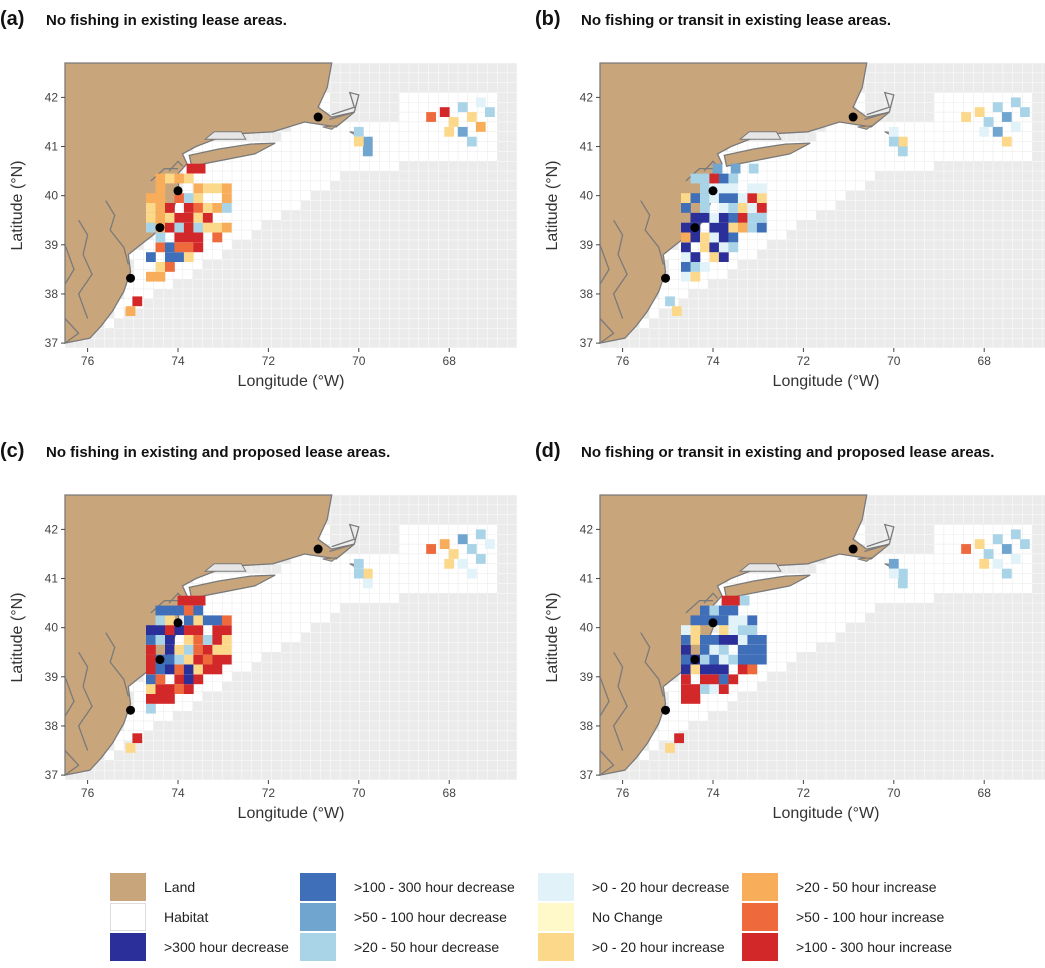 The width and height of the screenshot is (1045, 968). I want to click on coastline, so click(175, 166).